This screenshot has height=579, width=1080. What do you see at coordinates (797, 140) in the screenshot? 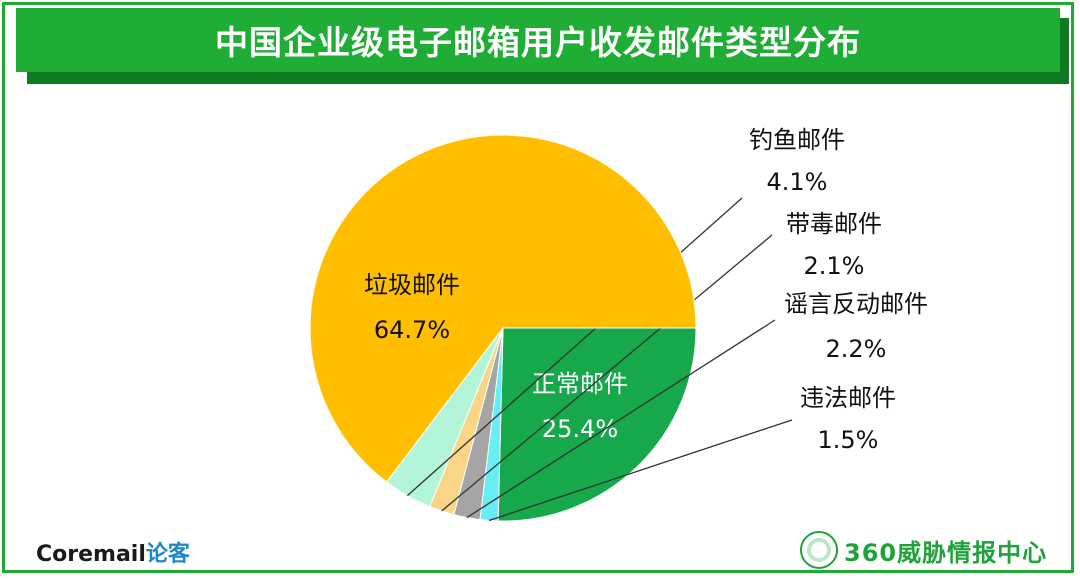
I see `category-label-phishing: 钓鱼邮件` at bounding box center [797, 140].